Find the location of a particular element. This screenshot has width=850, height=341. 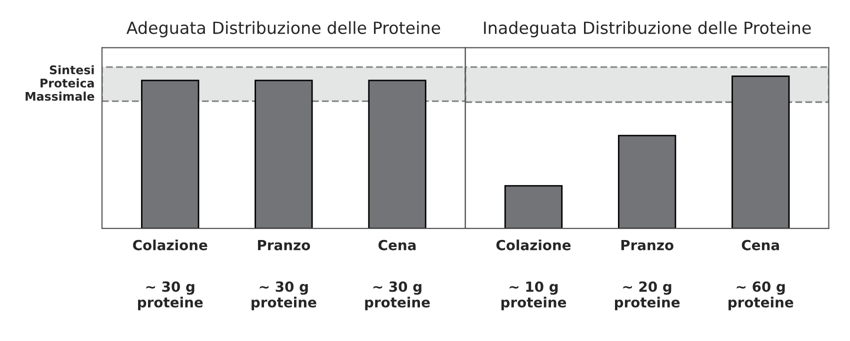

chart-title: Adeguata Distribuzione delle Proteine is located at coordinates (283, 29).